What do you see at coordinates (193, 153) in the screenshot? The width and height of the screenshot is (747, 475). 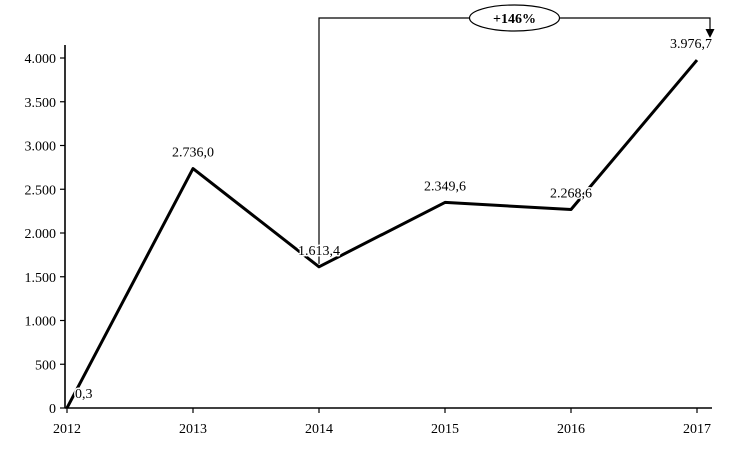 I see `data-point-label: 2.736,0` at bounding box center [193, 153].